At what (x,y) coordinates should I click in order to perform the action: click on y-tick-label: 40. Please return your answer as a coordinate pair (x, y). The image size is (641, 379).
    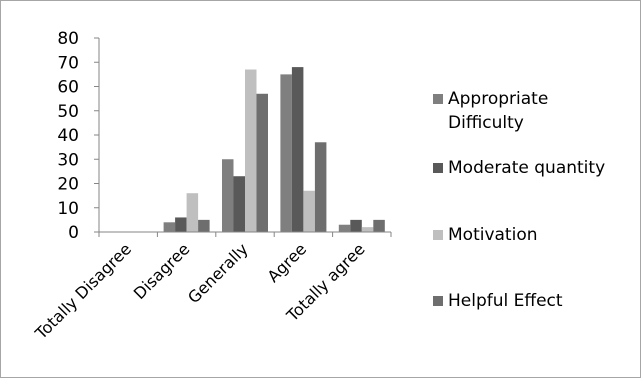
    Looking at the image, I should click on (68, 136).